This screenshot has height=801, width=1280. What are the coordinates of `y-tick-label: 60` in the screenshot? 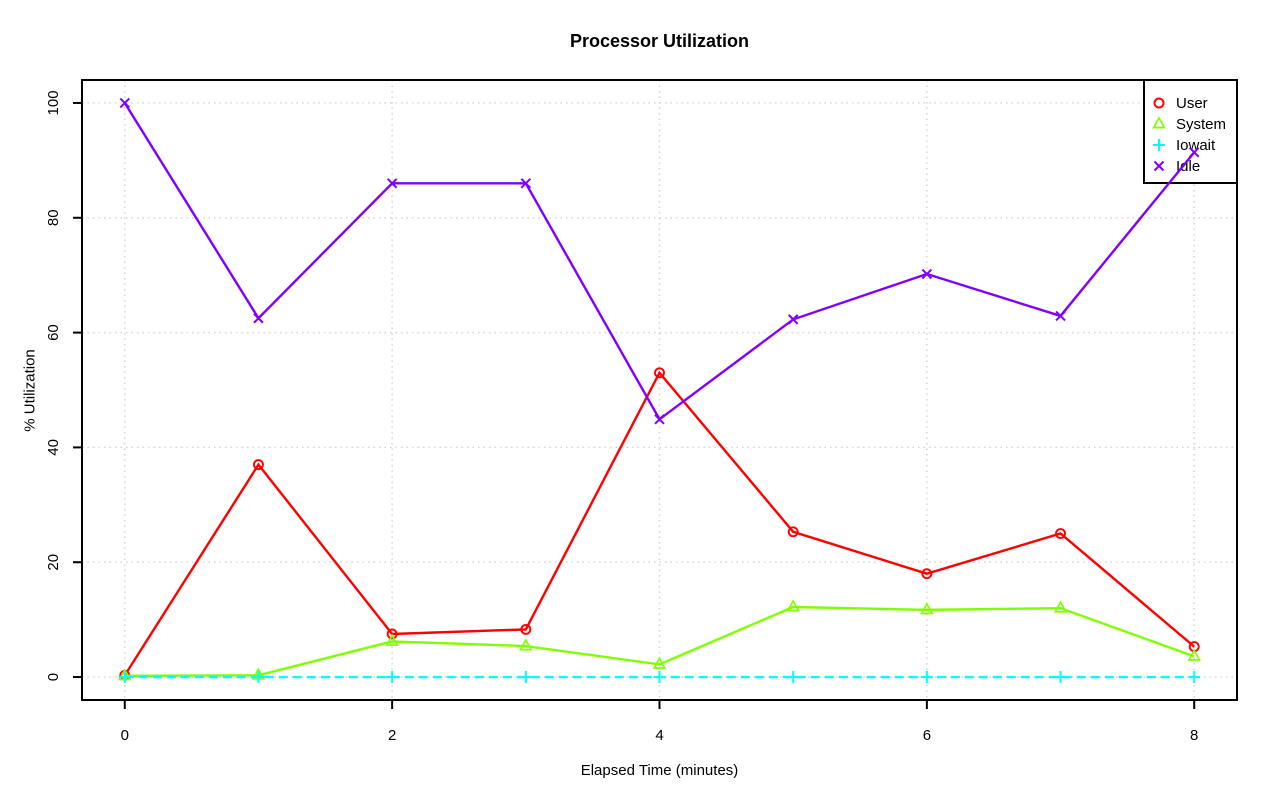 It's located at (53, 332).